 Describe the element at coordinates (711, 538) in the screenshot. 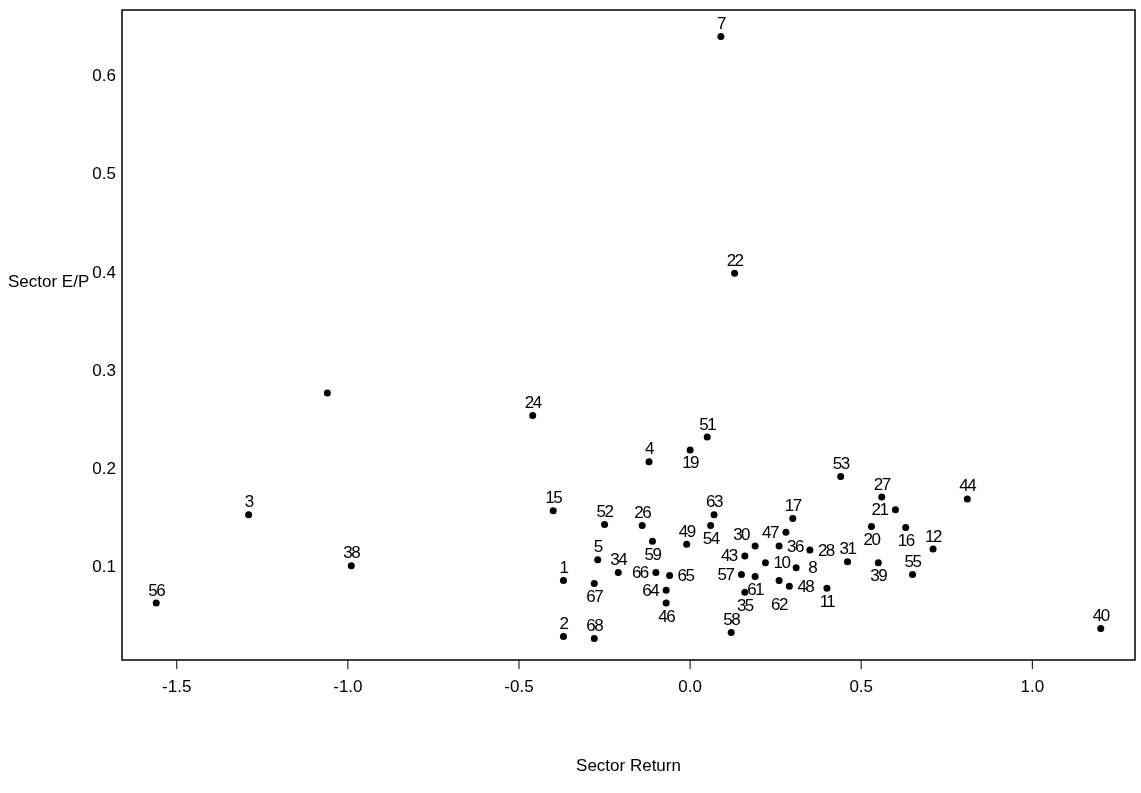

I see `annotation: 54` at that location.